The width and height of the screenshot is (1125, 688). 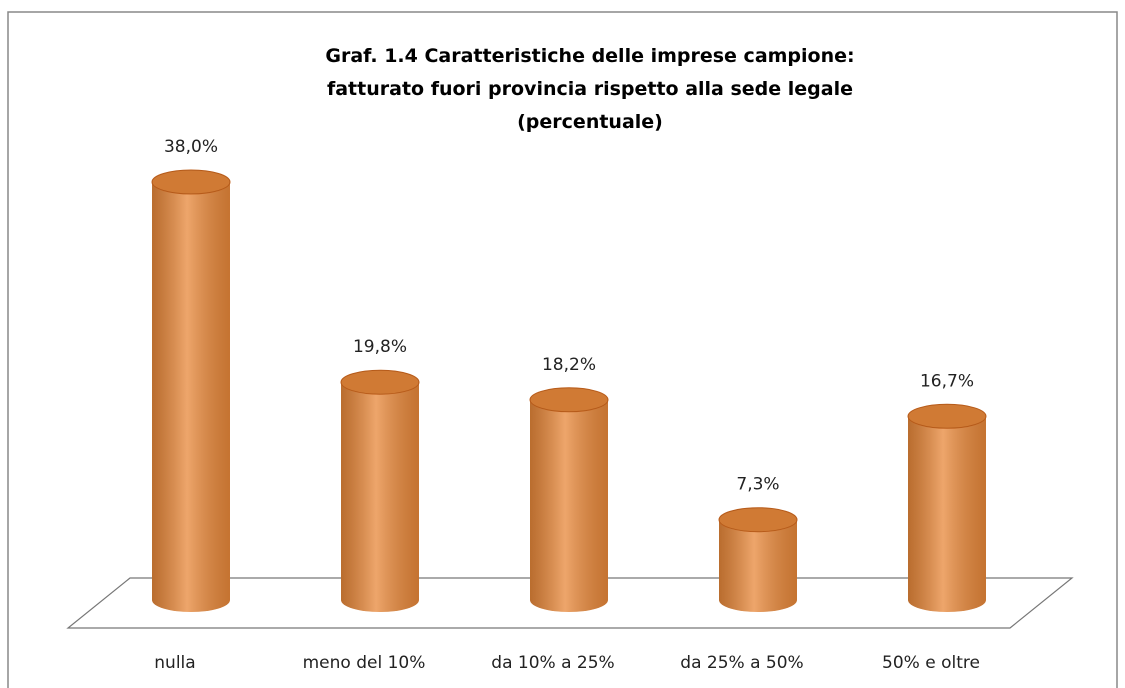 What do you see at coordinates (947, 381) in the screenshot?
I see `data-label: 16,7%` at bounding box center [947, 381].